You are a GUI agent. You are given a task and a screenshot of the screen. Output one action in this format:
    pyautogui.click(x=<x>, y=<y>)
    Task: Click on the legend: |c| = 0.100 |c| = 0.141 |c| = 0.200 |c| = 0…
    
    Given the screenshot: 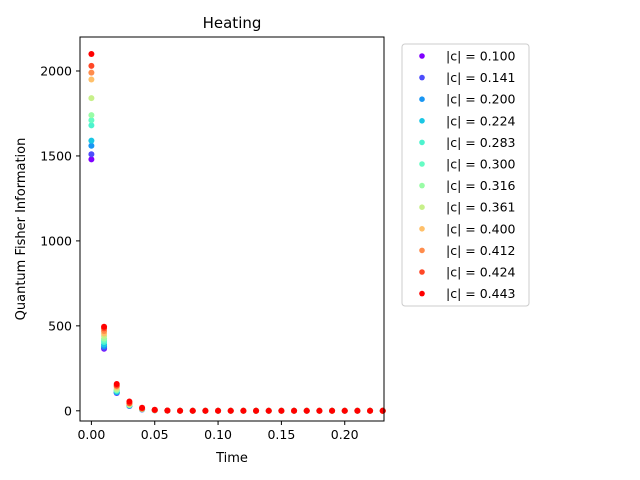 What is the action you would take?
    pyautogui.click(x=465, y=175)
    